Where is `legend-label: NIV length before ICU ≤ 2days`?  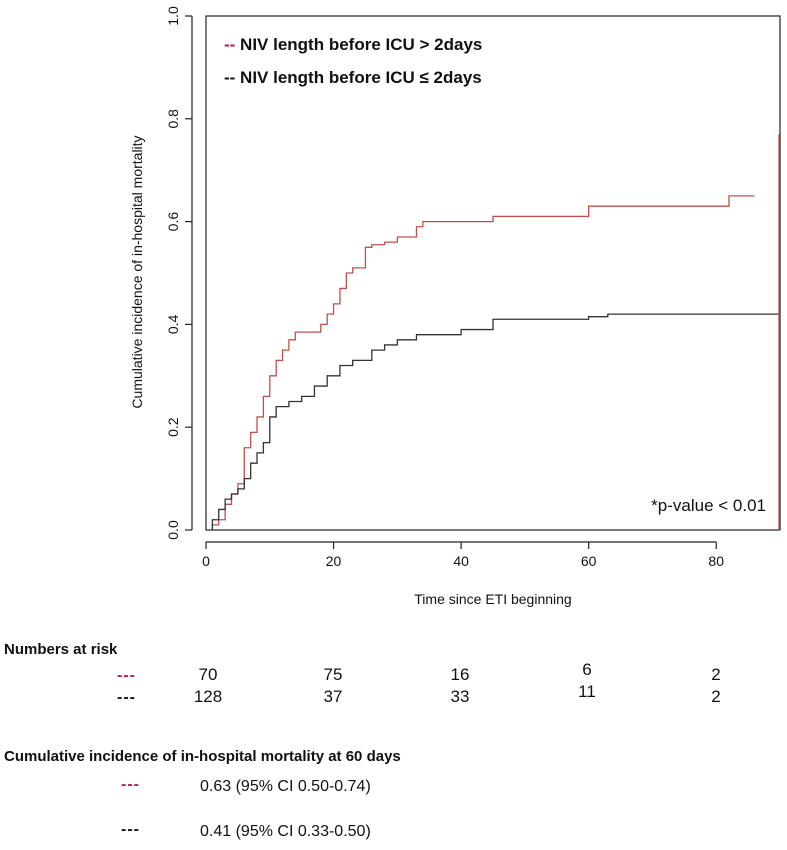 legend-label: NIV length before ICU ≤ 2days is located at coordinates (361, 77).